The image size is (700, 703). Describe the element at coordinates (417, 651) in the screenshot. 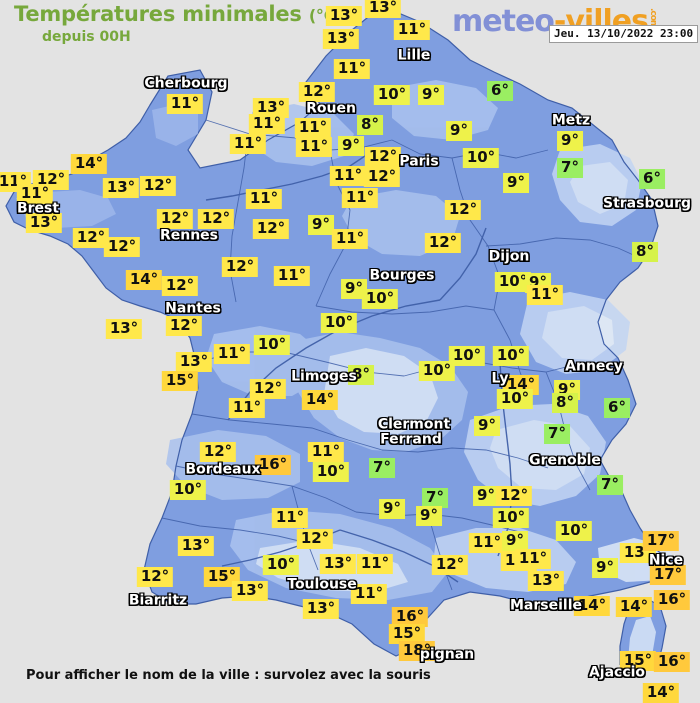

I see `temperature-chip: 18°` at that location.